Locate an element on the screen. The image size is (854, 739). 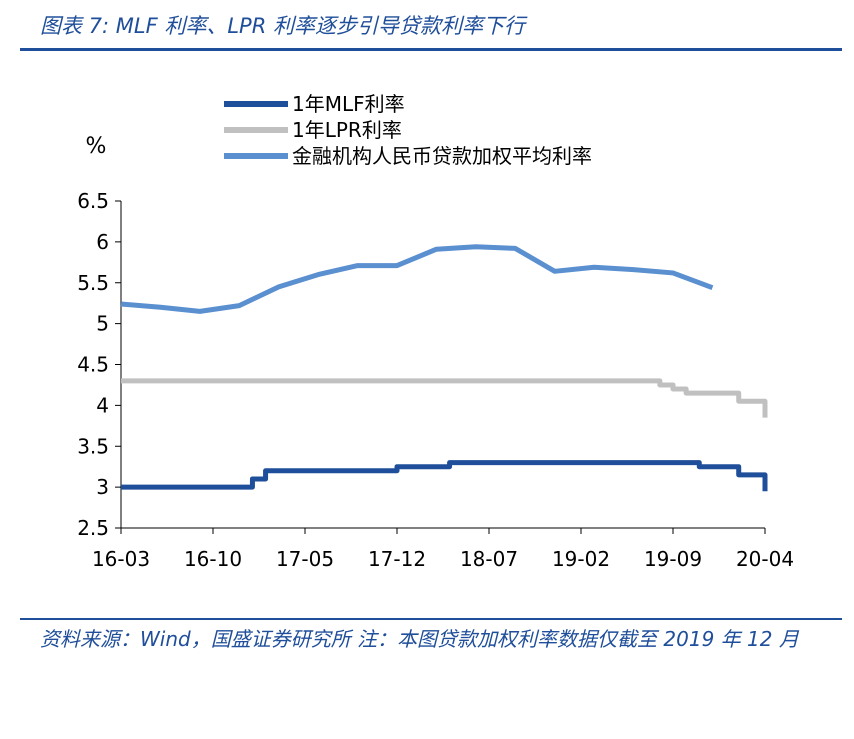
source-rule is located at coordinates (431, 619).